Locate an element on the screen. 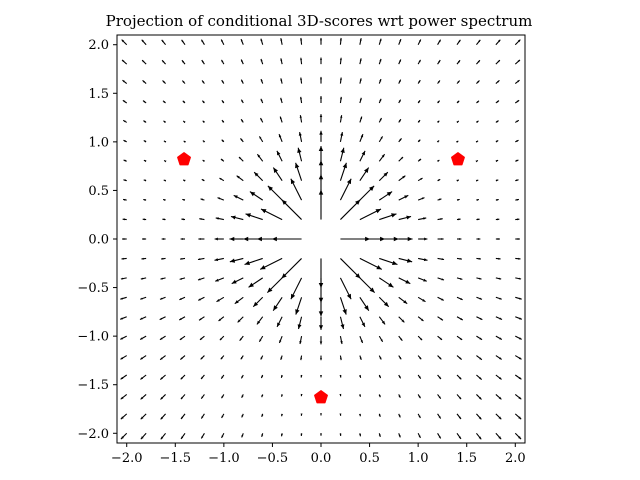 The width and height of the screenshot is (640, 480). y-tick-label: 1.0 is located at coordinates (98, 142).